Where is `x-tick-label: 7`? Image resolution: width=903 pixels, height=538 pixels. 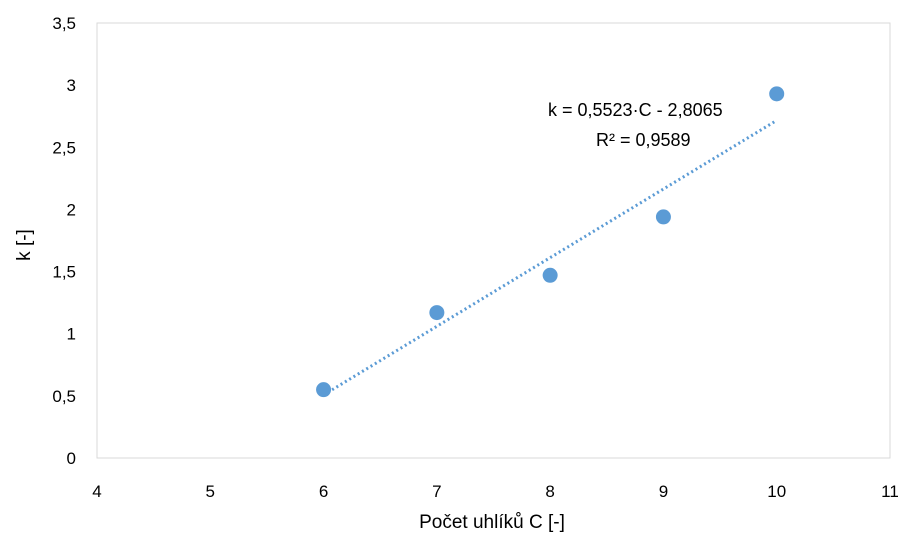
x-tick-label: 7 is located at coordinates (436, 491).